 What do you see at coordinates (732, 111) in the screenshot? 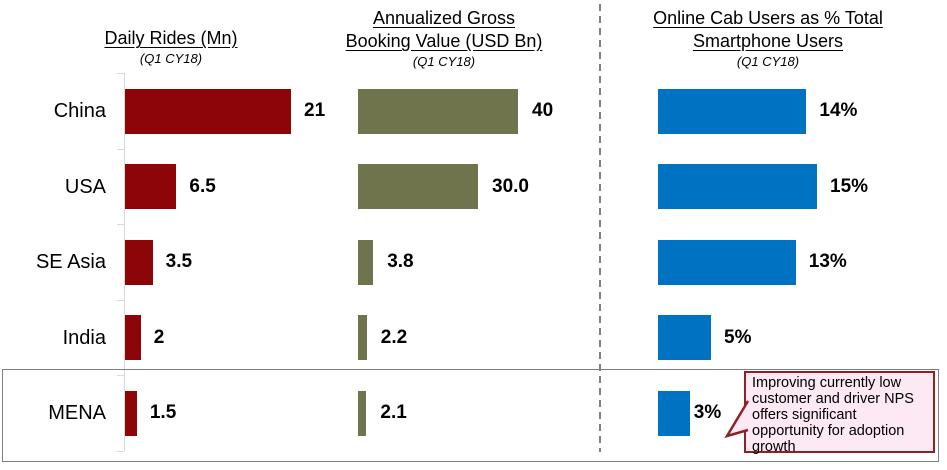
I see `bar-online-cab-users-as-total-smartphone-users-china` at bounding box center [732, 111].